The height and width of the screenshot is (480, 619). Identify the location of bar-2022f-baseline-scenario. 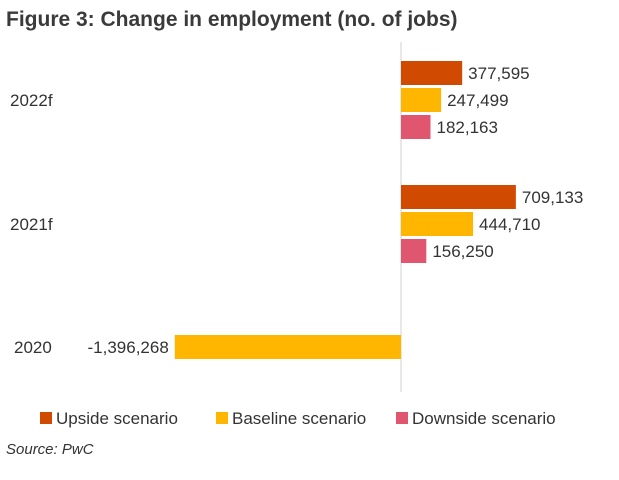
(421, 100).